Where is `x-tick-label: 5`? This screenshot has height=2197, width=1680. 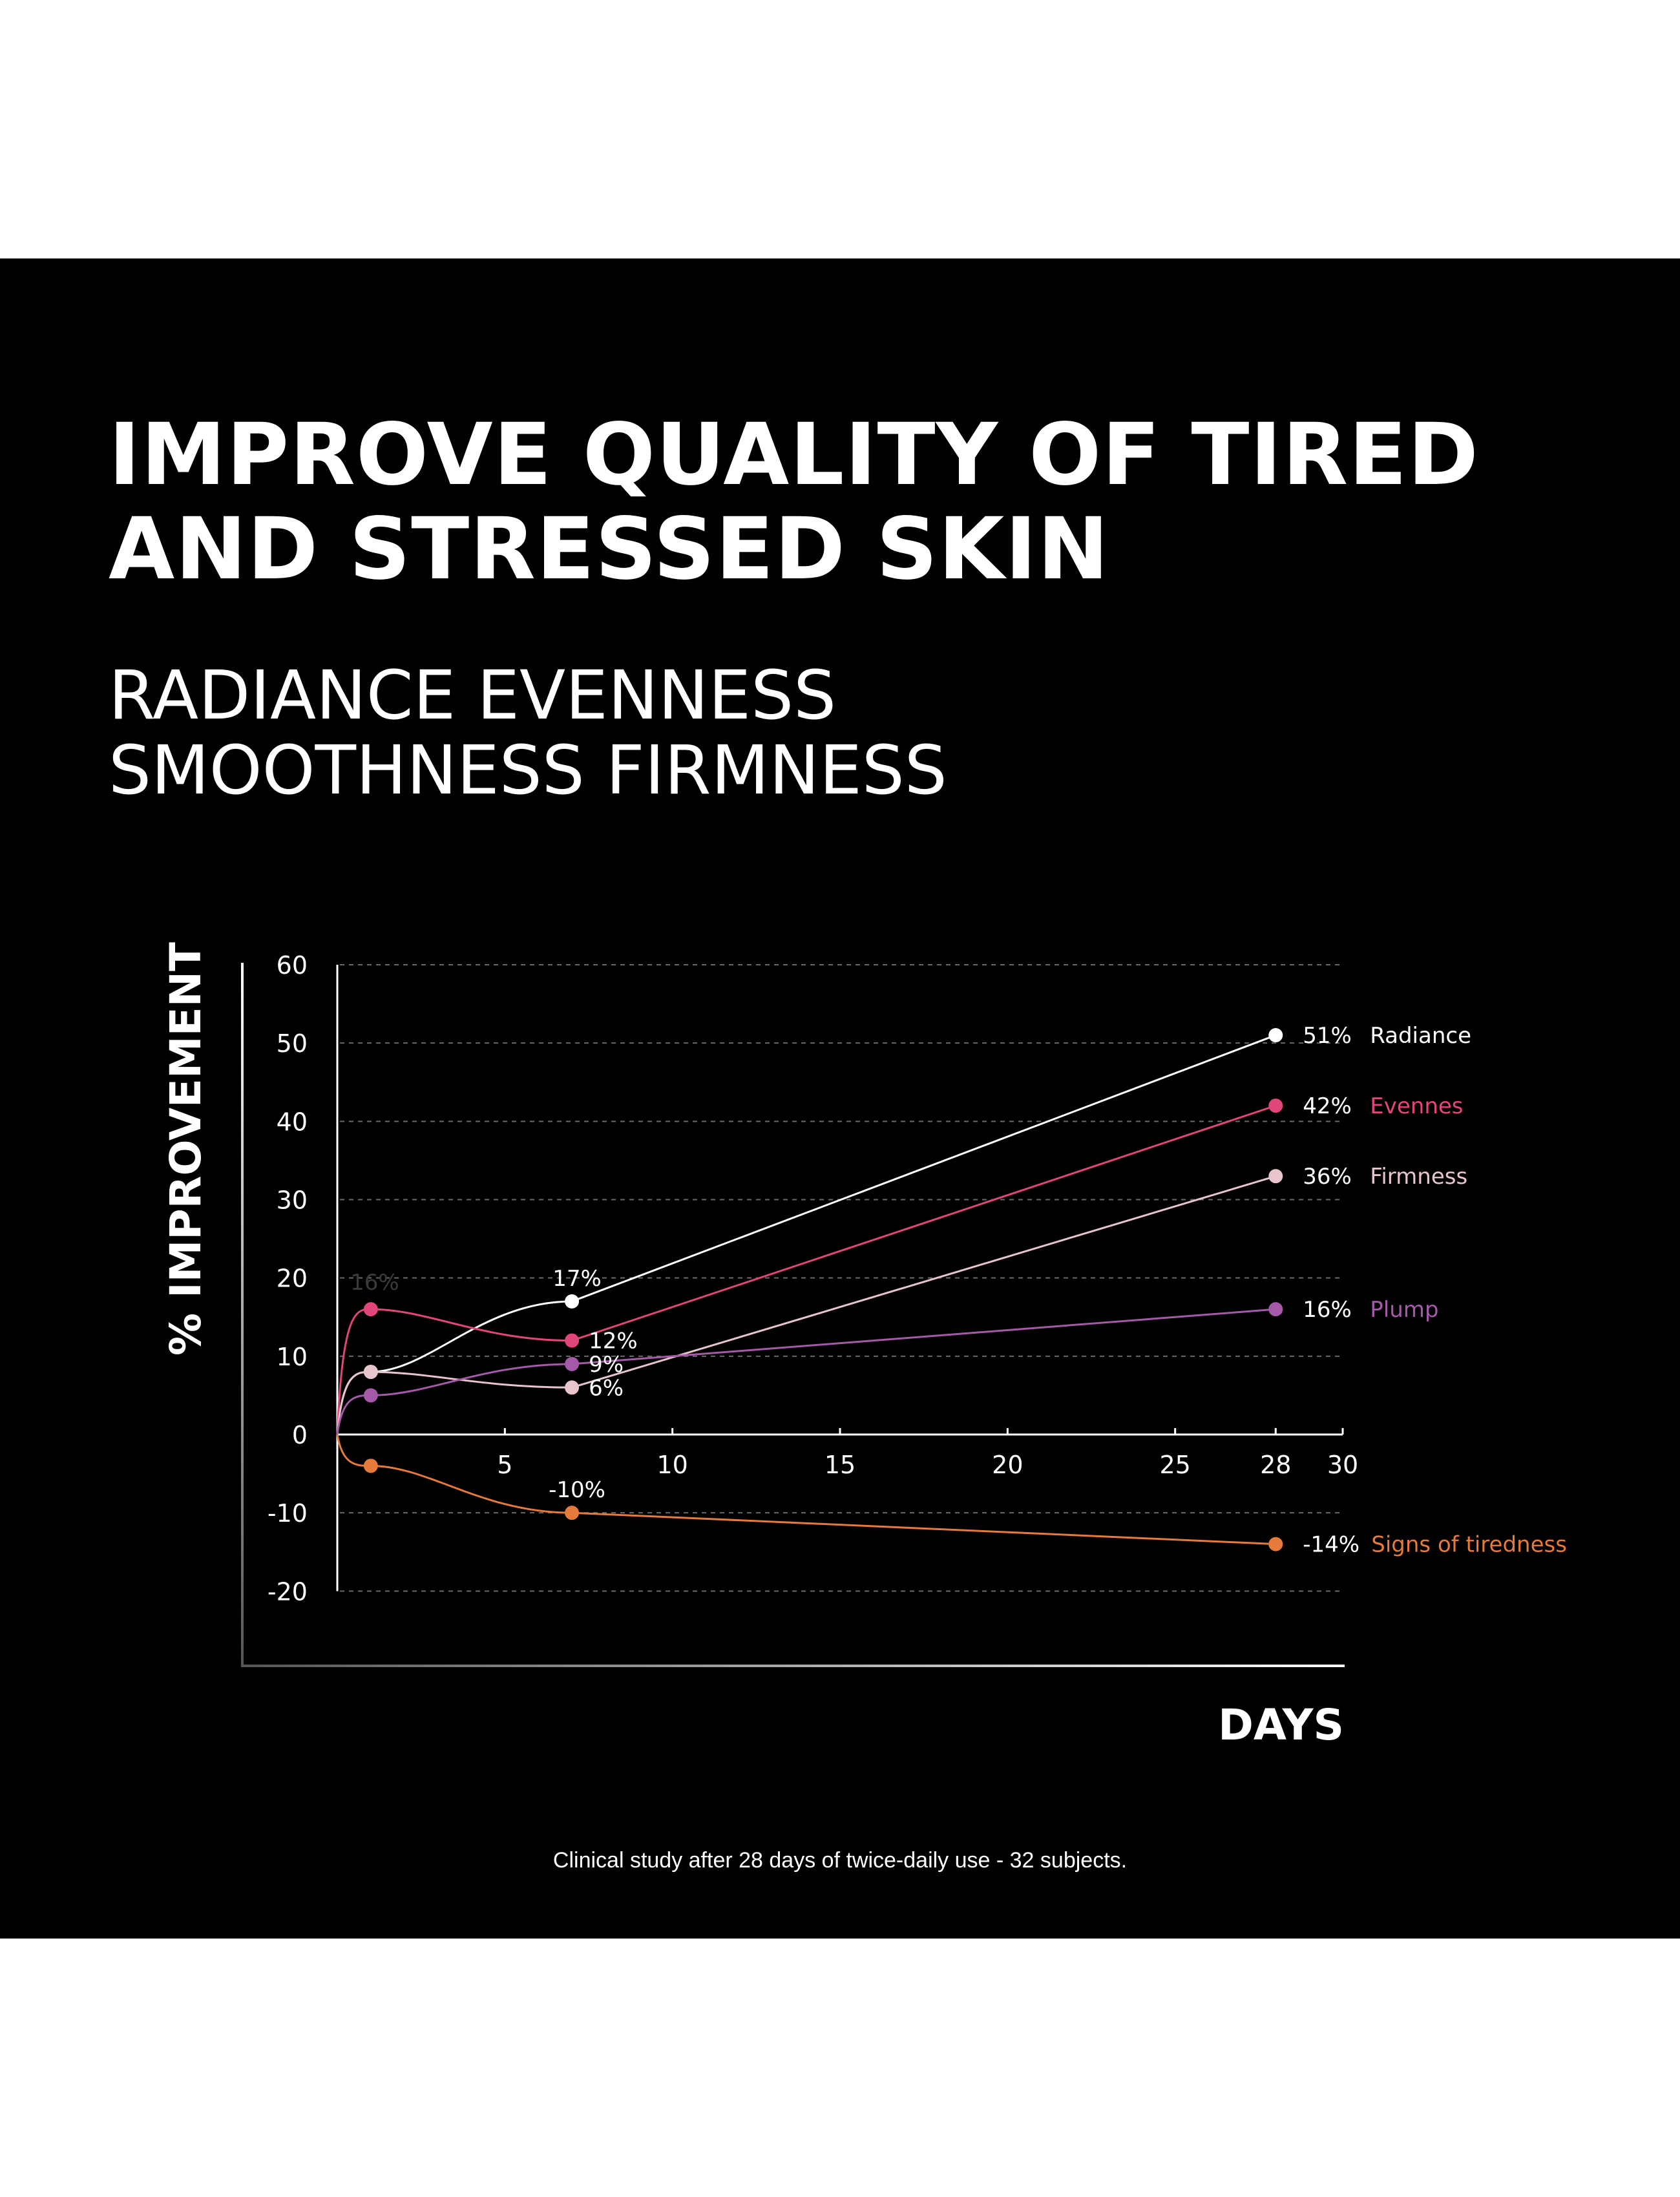
x-tick-label: 5 is located at coordinates (504, 1465).